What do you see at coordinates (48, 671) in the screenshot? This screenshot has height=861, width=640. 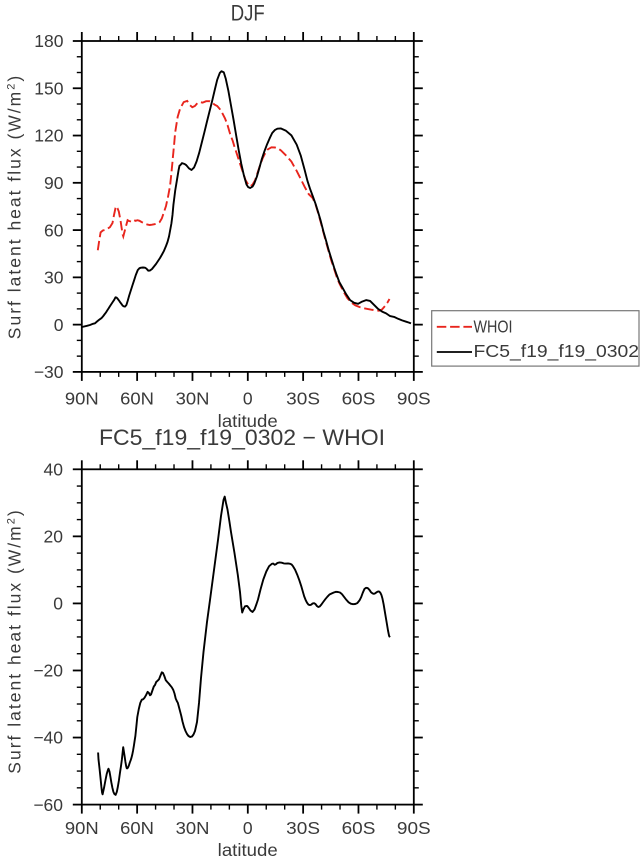 I see `svg-text: −20` at bounding box center [48, 671].